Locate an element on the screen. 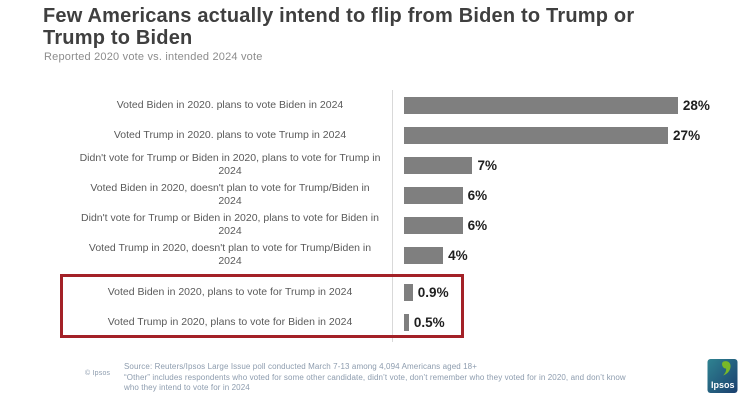  copyright-text: © Ipsos is located at coordinates (98, 373).